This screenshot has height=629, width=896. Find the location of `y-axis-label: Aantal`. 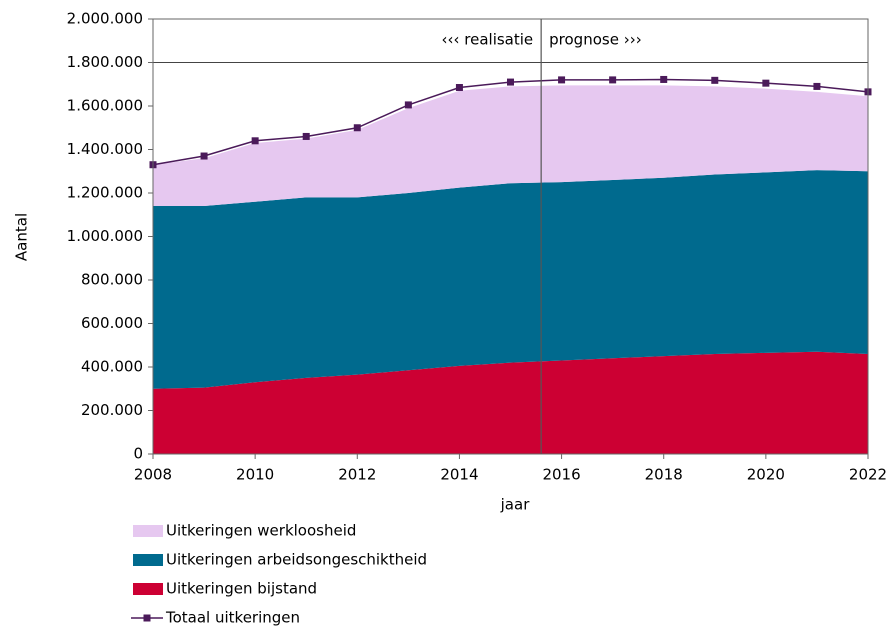

y-axis-label: Aantal is located at coordinates (22, 237).